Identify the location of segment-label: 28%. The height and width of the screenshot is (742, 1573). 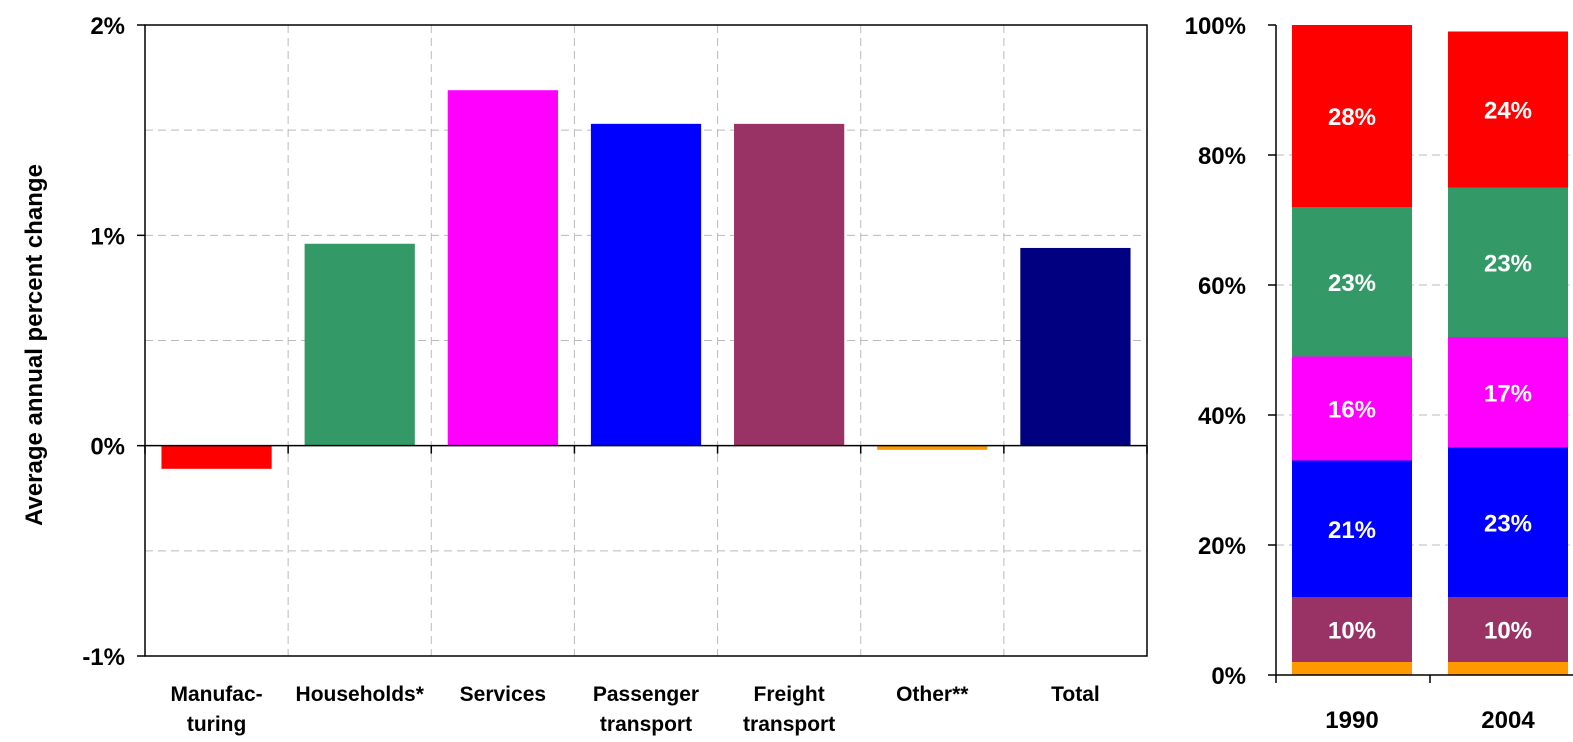
(1352, 117).